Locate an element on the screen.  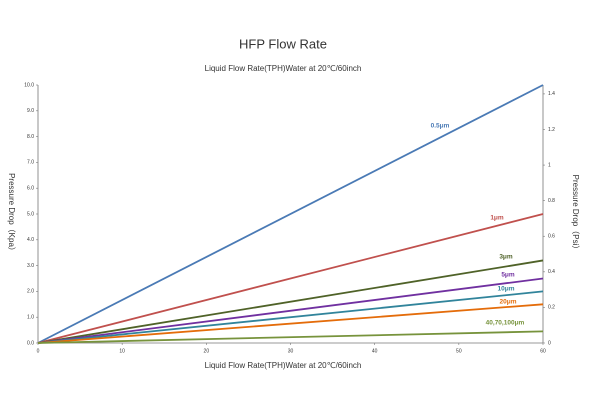
y2-tick-label: 1 is located at coordinates (549, 165).